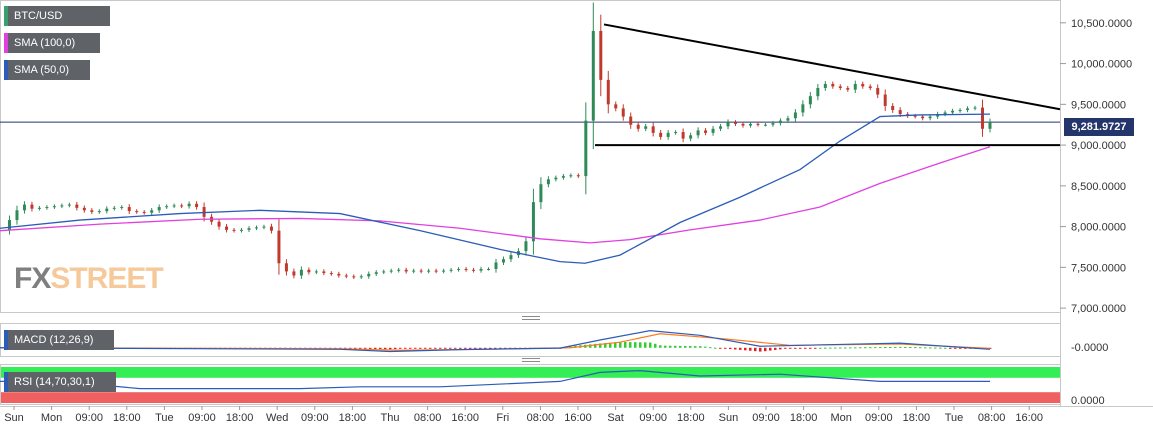 Image resolution: width=1153 pixels, height=435 pixels. I want to click on macd-panel-frame, so click(530, 340).